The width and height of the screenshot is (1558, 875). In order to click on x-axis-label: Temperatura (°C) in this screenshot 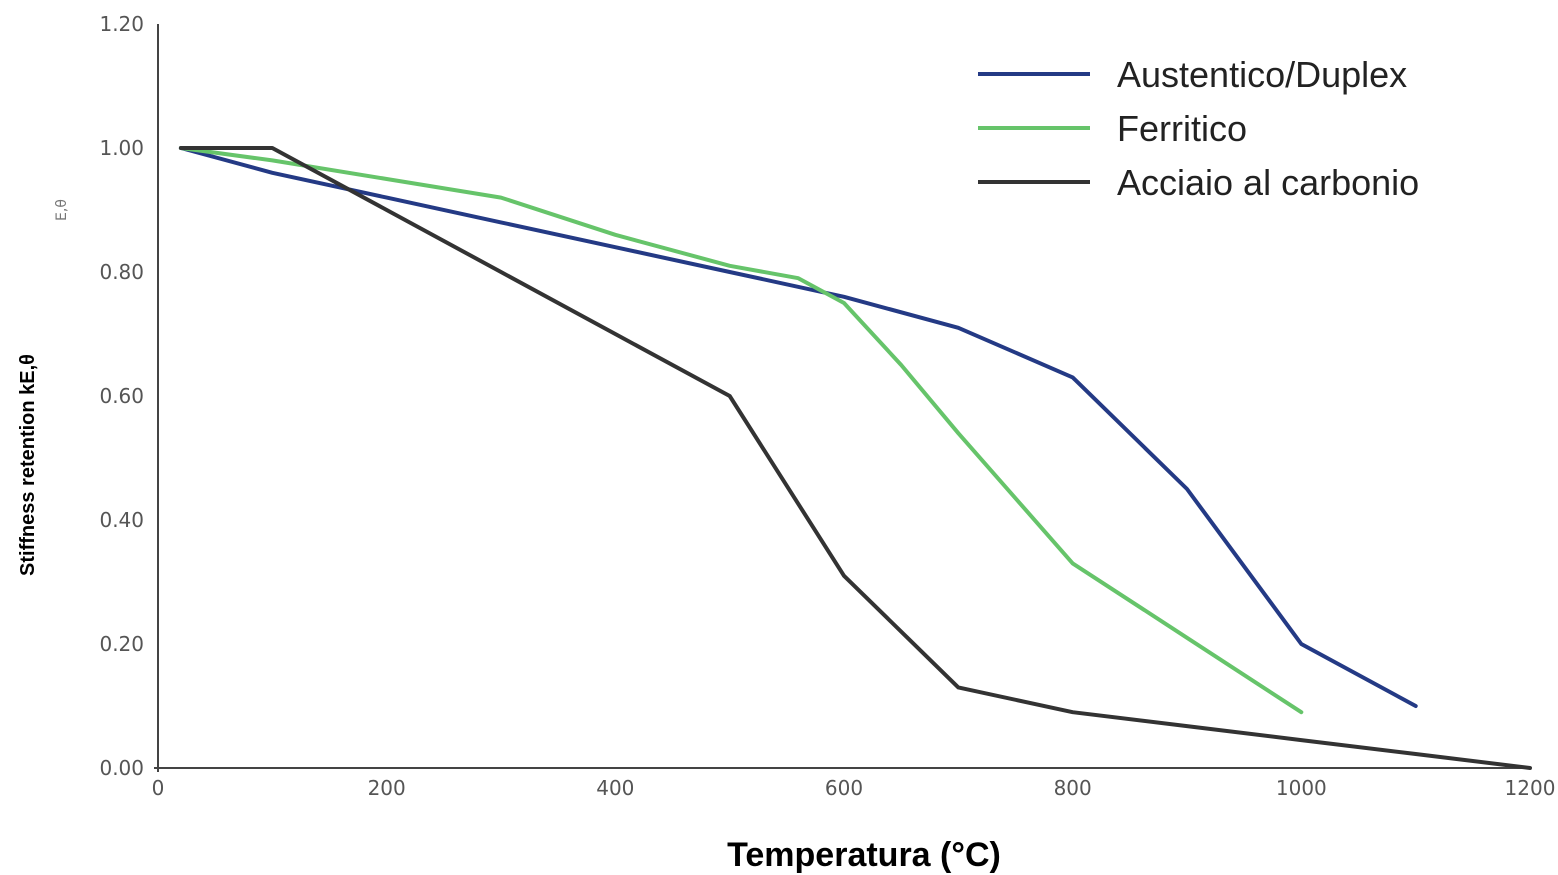, I will do `click(864, 855)`.